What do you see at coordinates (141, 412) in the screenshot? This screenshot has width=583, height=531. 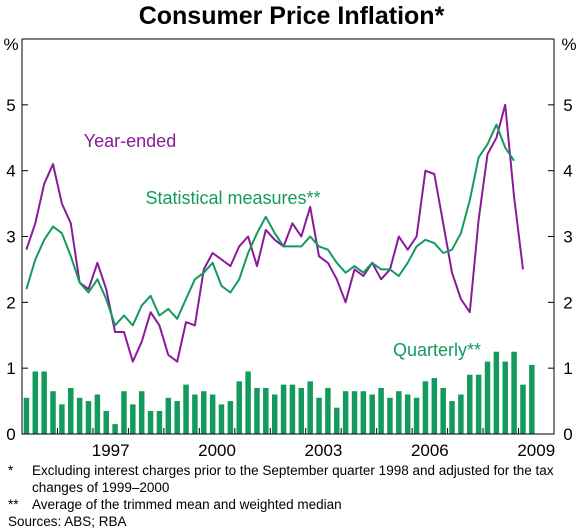 I see `quarterly-bar-1998-Q2` at bounding box center [141, 412].